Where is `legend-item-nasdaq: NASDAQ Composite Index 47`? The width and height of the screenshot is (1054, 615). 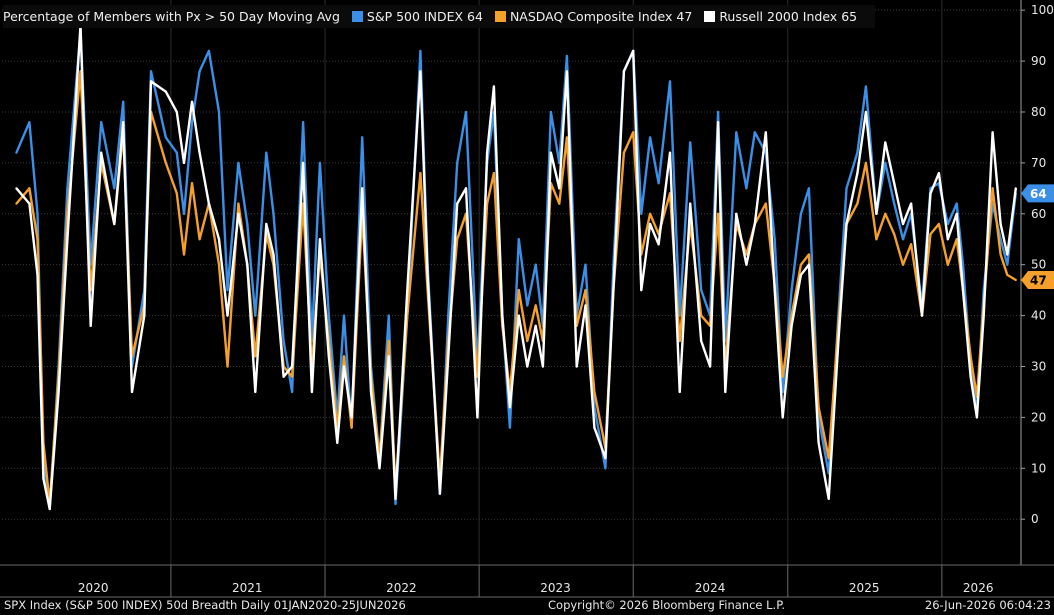 legend-item-nasdaq: NASDAQ Composite Index 47 is located at coordinates (593, 16).